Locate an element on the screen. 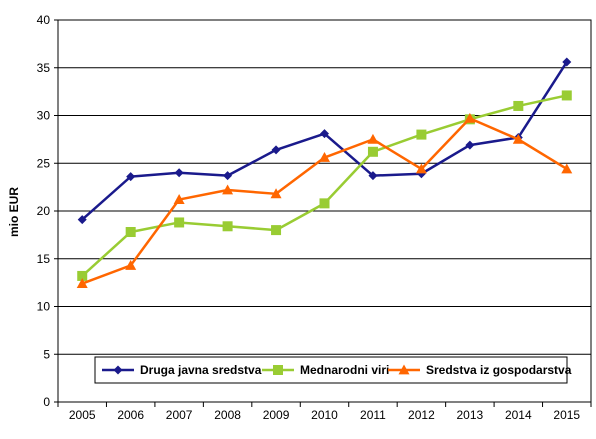  y-axis-ticks: 0 5 10 15 20 25 30 35 40 is located at coordinates (47, 211).